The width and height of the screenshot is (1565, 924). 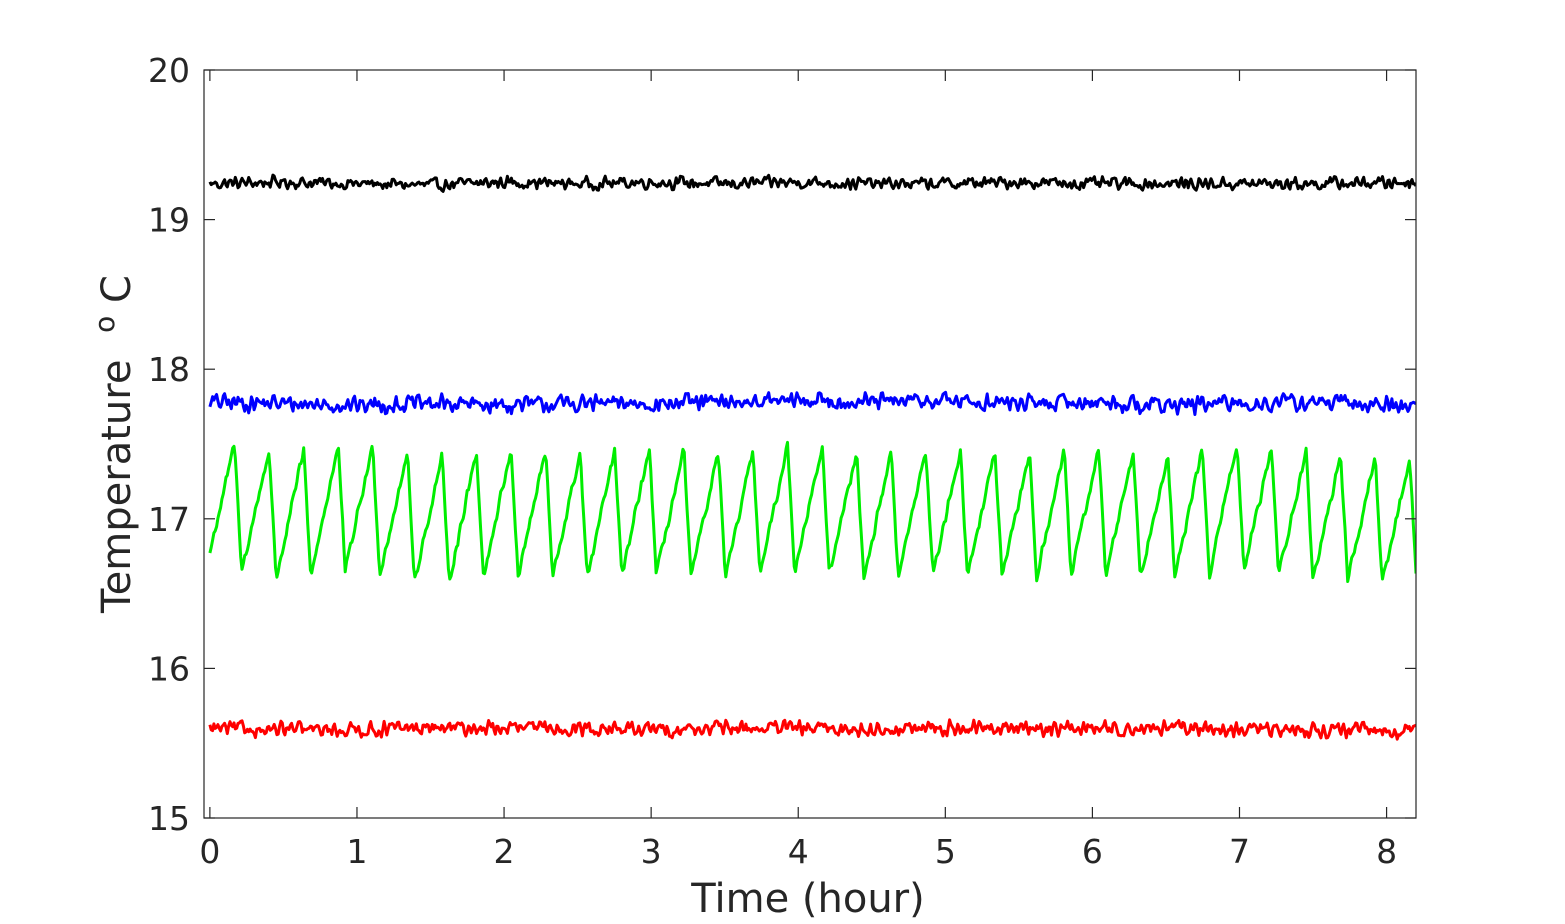 What do you see at coordinates (169, 818) in the screenshot?
I see `y-tick-label: 15` at bounding box center [169, 818].